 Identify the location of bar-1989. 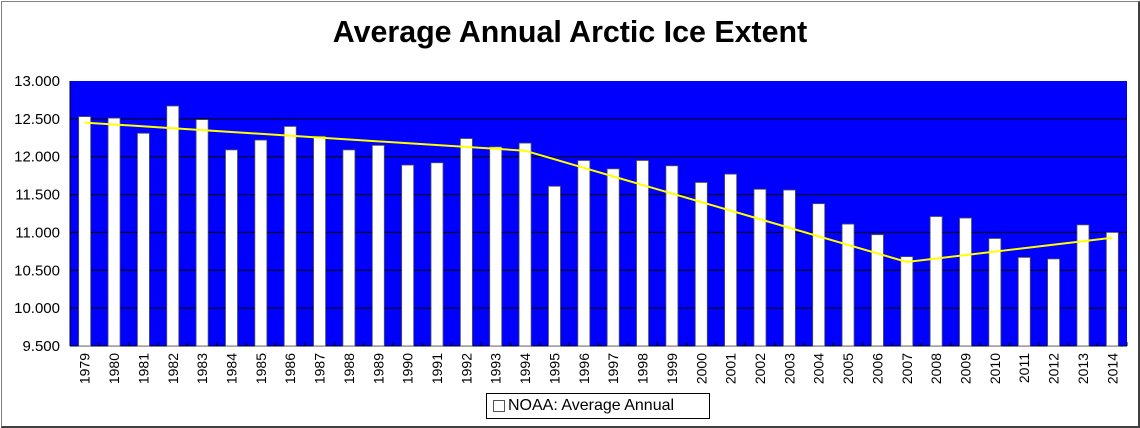
(378, 245).